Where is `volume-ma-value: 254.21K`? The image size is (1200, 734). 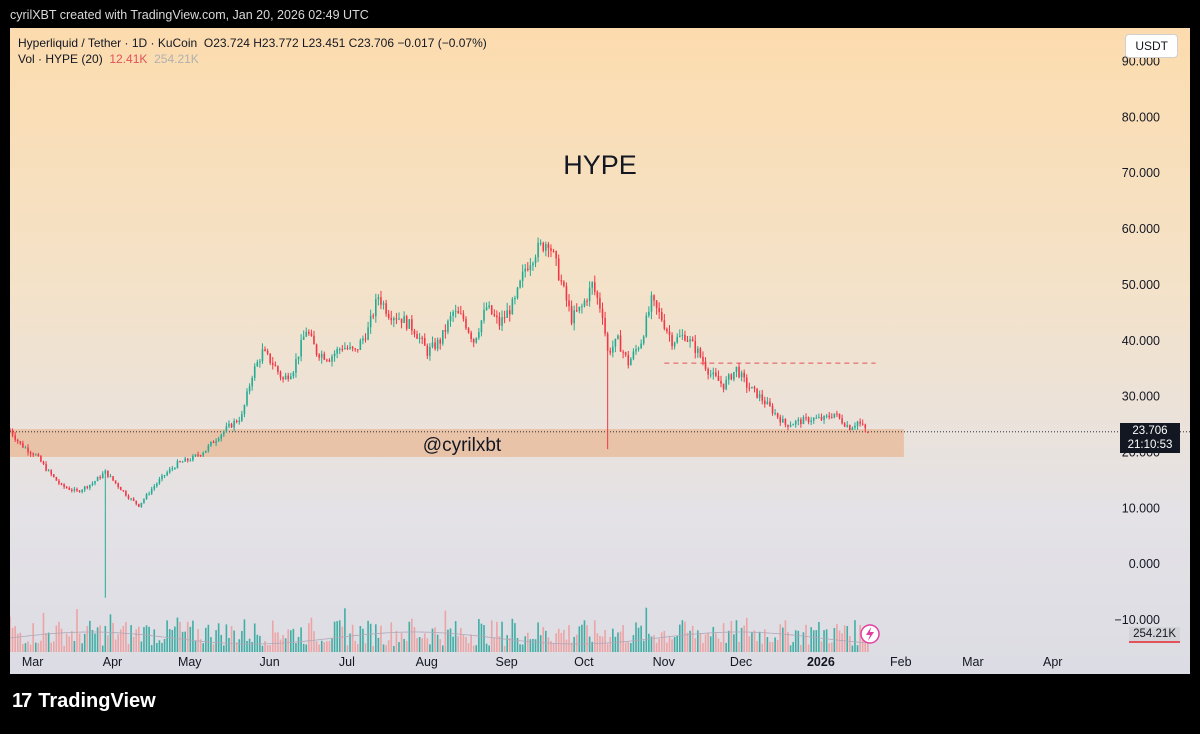 volume-ma-value: 254.21K is located at coordinates (176, 59).